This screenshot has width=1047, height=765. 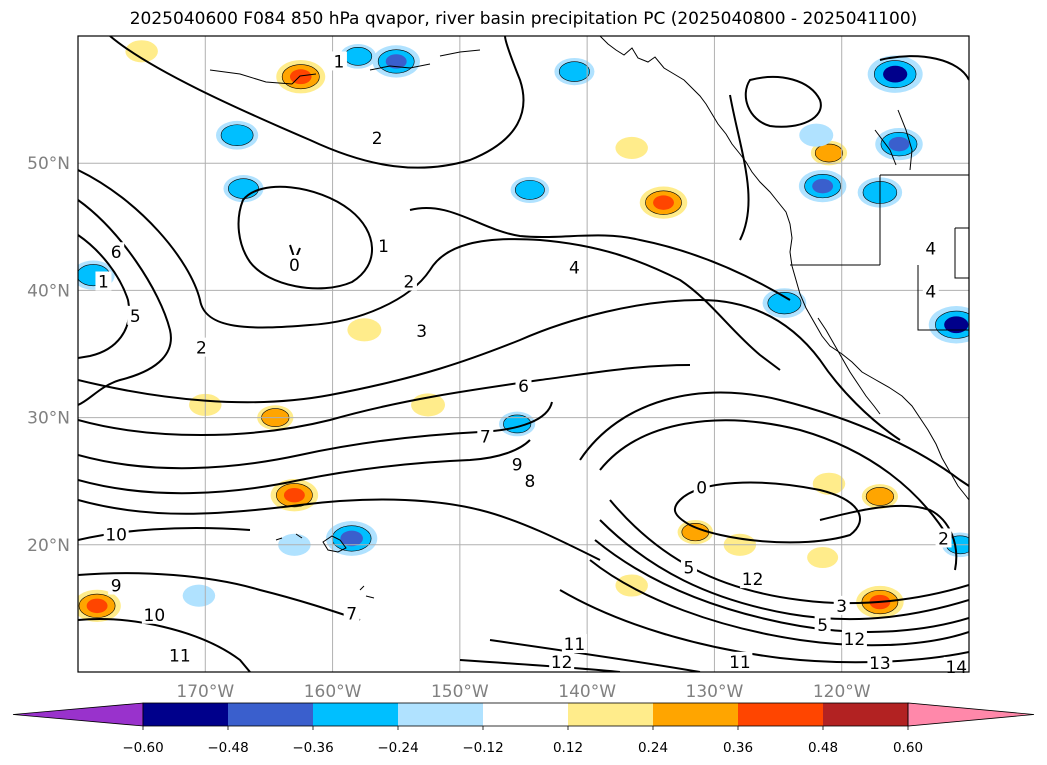 What do you see at coordinates (312, 748) in the screenshot?
I see `colorbar-tick-label: −0.36` at bounding box center [312, 748].